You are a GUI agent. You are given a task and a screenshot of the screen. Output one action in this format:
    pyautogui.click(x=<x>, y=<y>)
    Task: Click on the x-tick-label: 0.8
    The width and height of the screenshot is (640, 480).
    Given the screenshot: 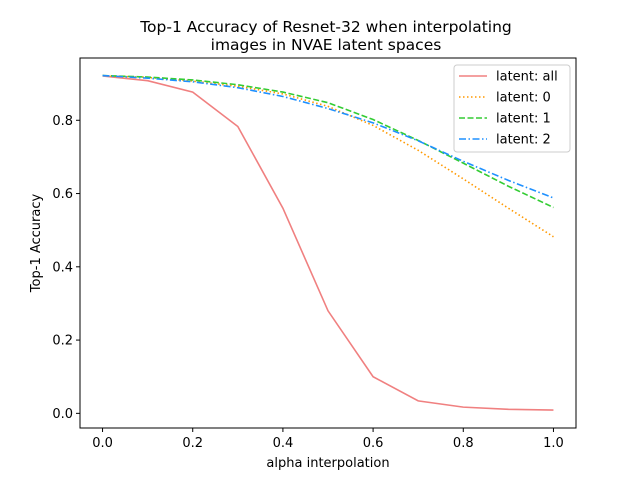 What is the action you would take?
    pyautogui.click(x=463, y=443)
    